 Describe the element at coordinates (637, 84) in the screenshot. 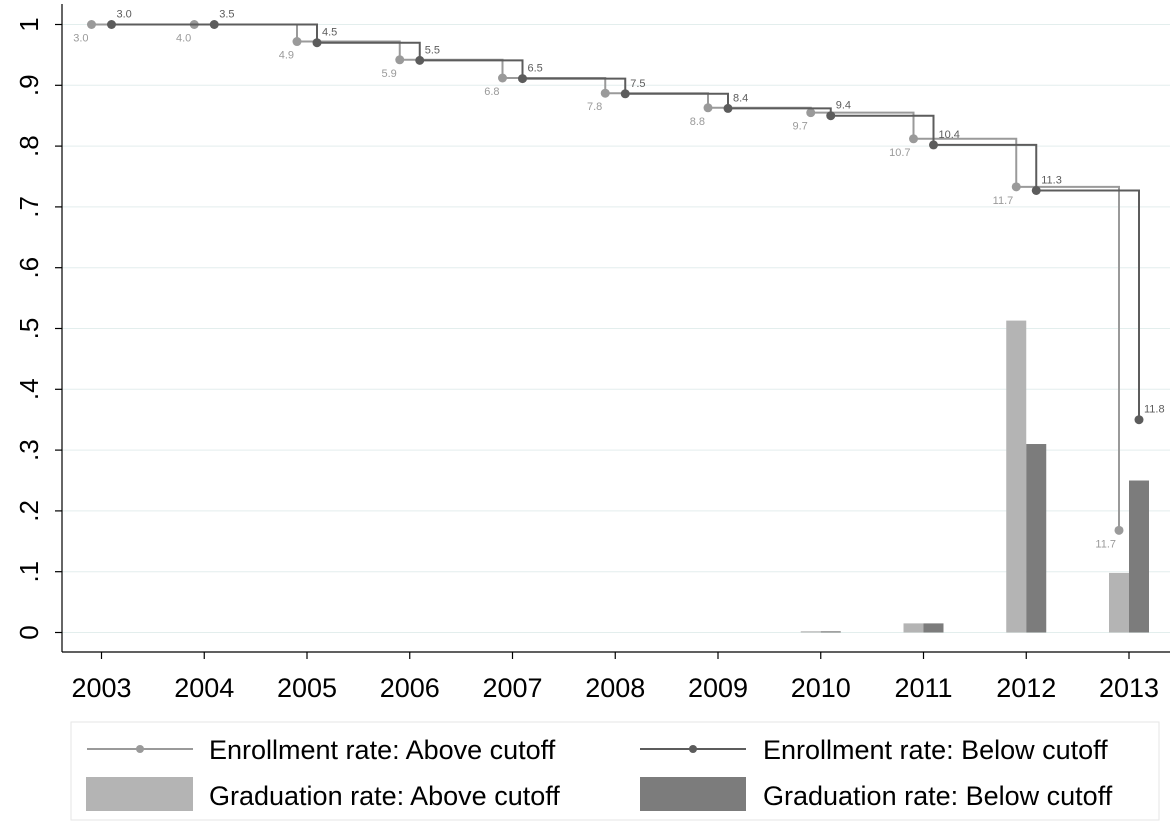

I see `point-label-enrollment-below: 7.5` at that location.